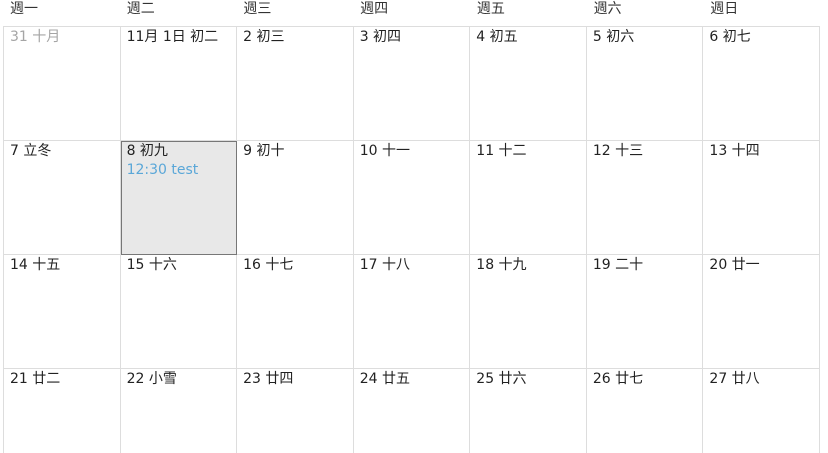  What do you see at coordinates (384, 379) in the screenshot?
I see `day-label: 24 廿五` at bounding box center [384, 379].